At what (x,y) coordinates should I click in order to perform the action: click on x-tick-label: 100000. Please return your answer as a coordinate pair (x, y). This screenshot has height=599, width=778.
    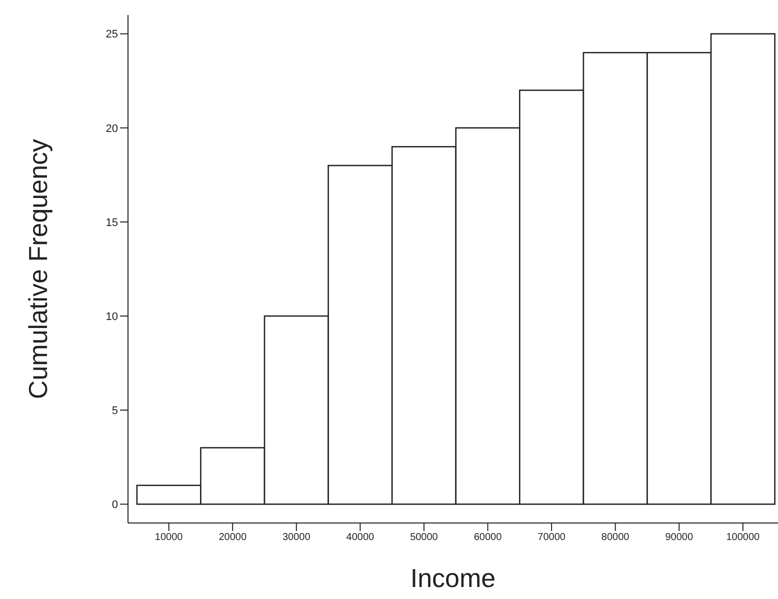
    Looking at the image, I should click on (743, 538).